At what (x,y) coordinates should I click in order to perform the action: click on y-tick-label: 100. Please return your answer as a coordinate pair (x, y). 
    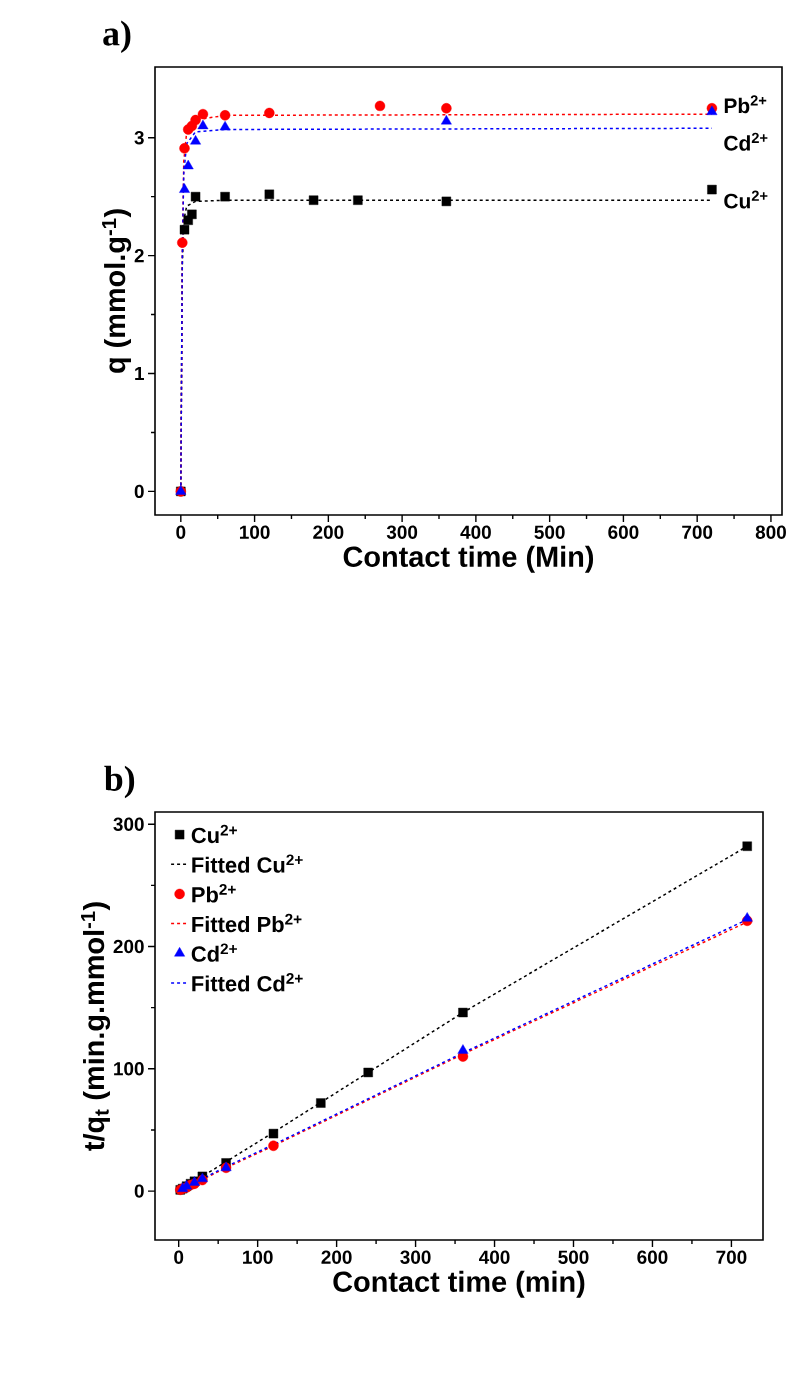
    Looking at the image, I should click on (129, 1069).